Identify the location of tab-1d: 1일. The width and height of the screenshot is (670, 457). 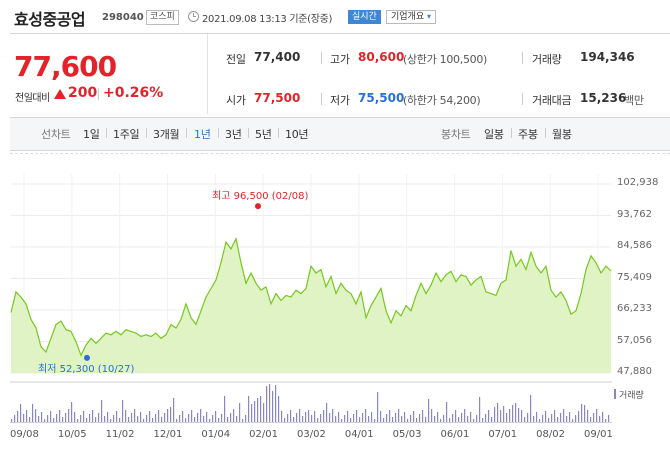
(91, 134).